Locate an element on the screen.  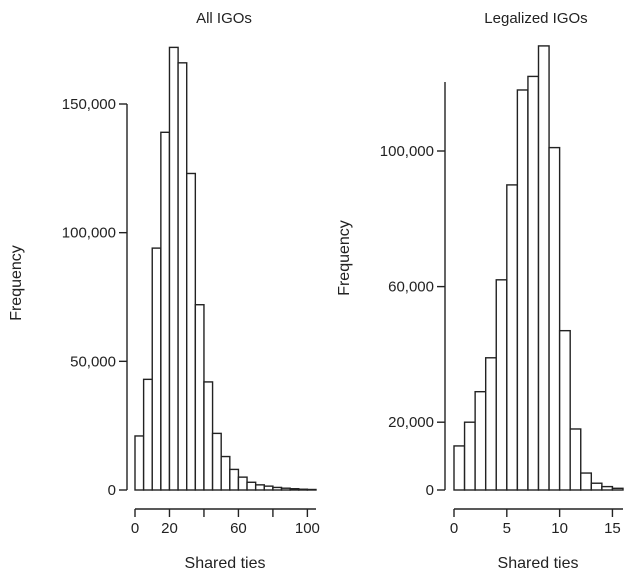
y-axis-title-legalized-igos: Frequency is located at coordinates (344, 258).